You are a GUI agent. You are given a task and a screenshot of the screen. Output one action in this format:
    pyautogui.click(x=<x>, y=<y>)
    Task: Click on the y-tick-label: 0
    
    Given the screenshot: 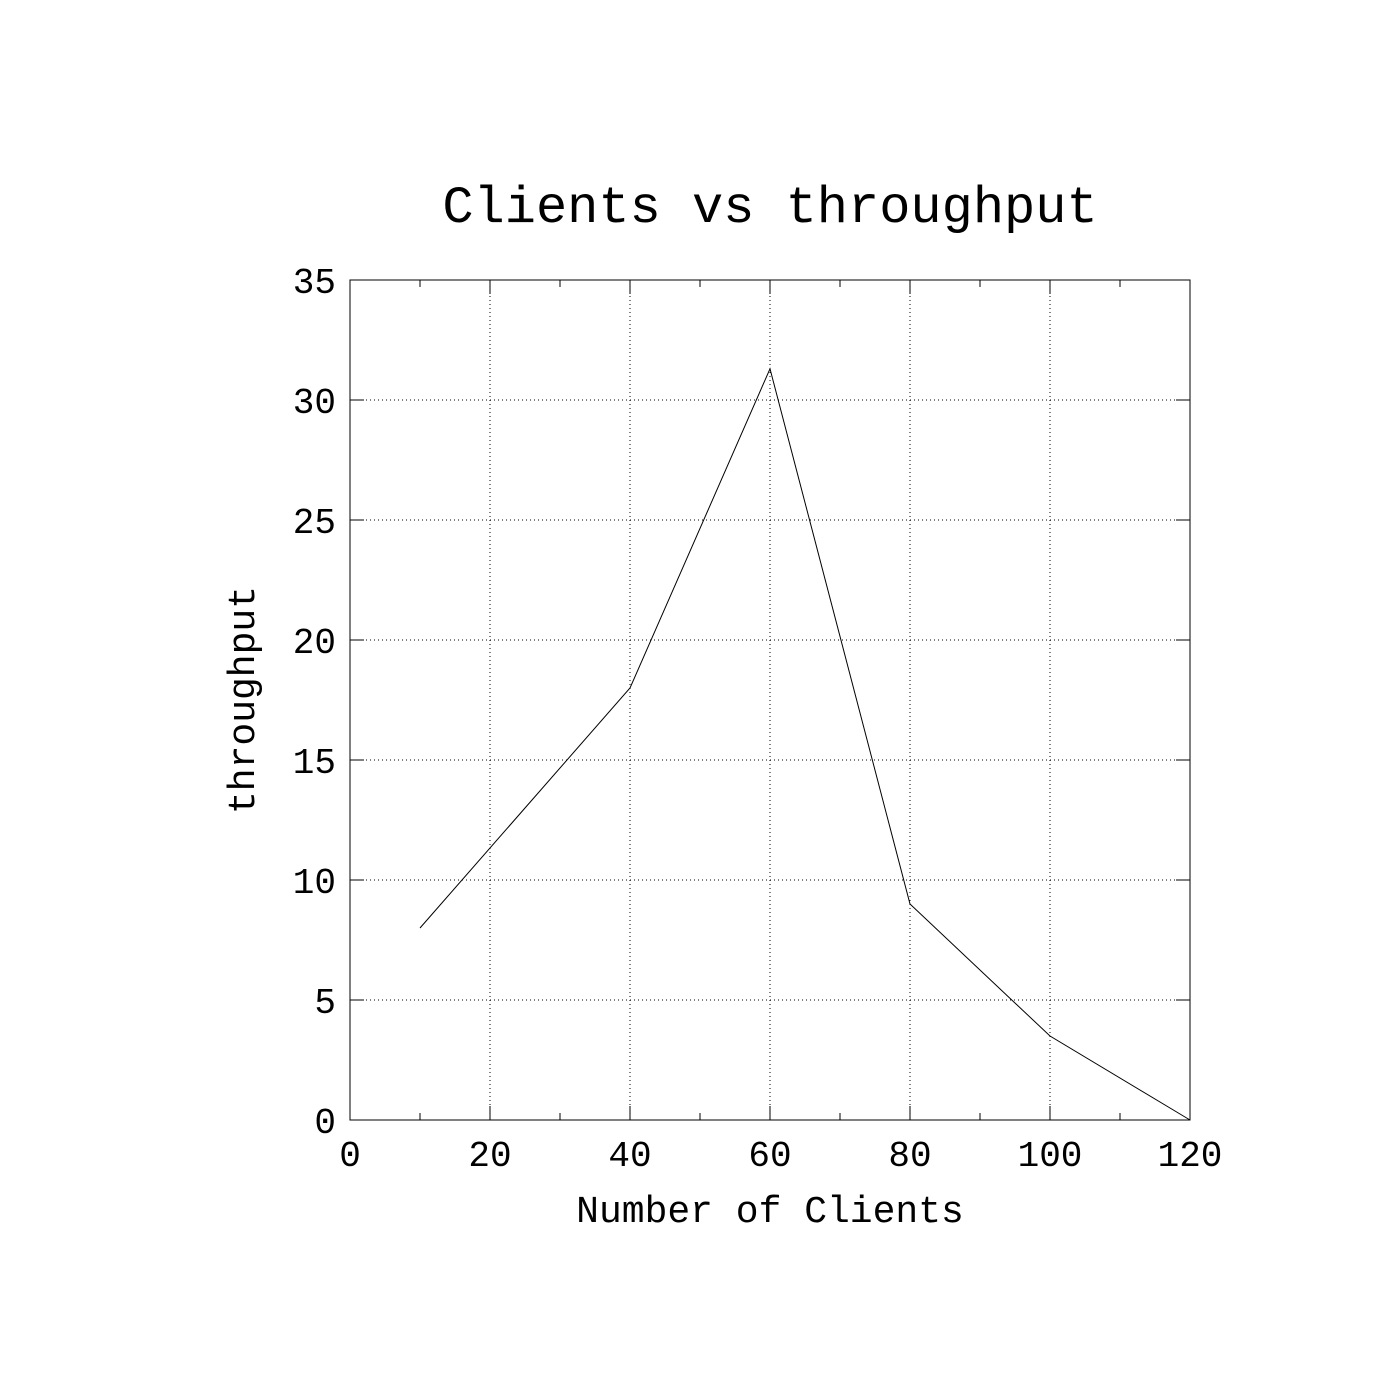 What is the action you would take?
    pyautogui.click(x=325, y=1123)
    